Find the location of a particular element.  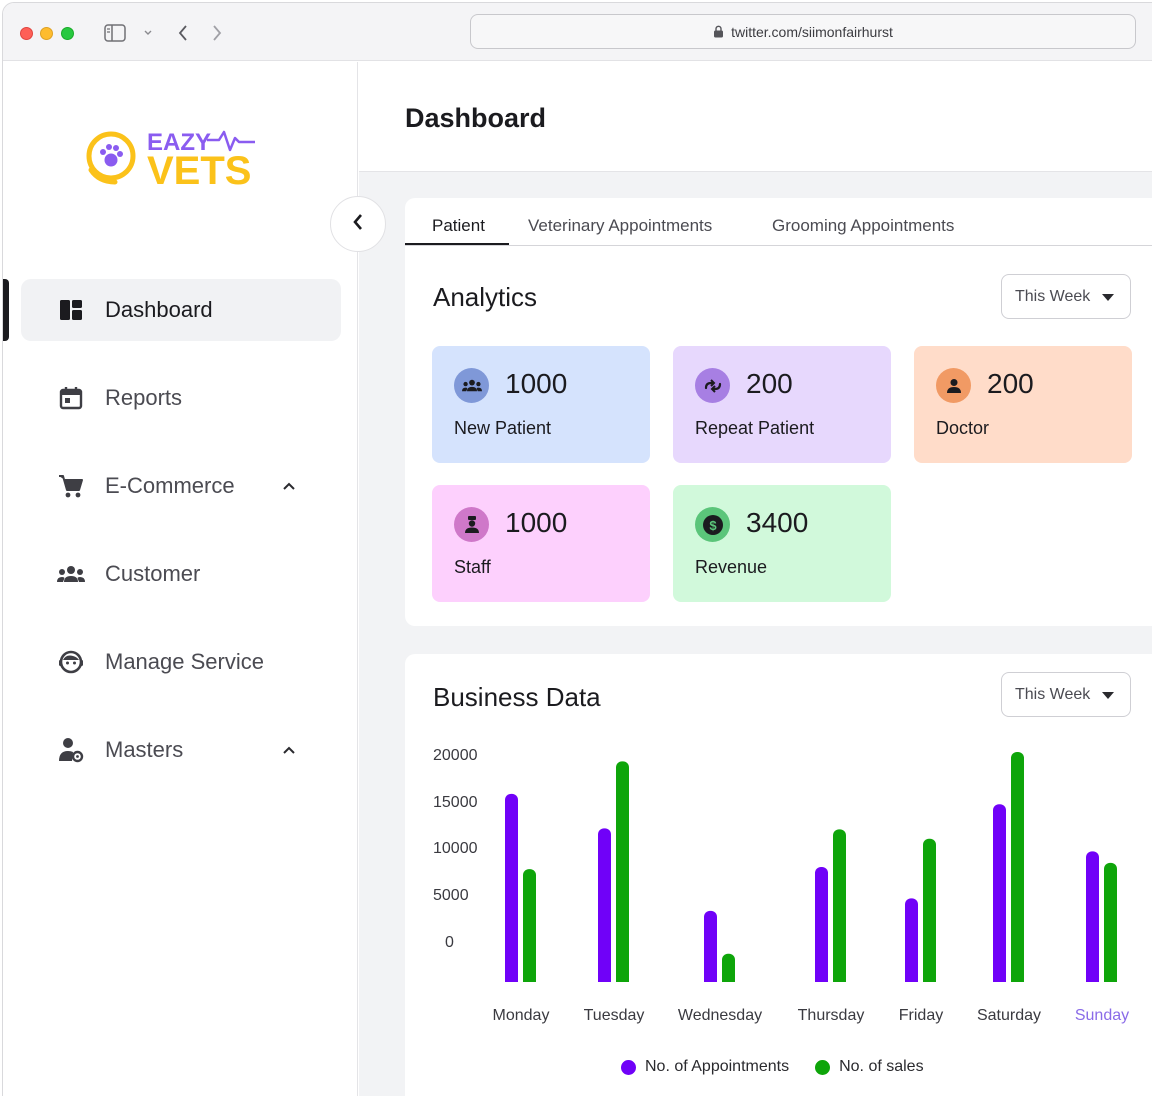

legend-label: No. of sales is located at coordinates (881, 1066).